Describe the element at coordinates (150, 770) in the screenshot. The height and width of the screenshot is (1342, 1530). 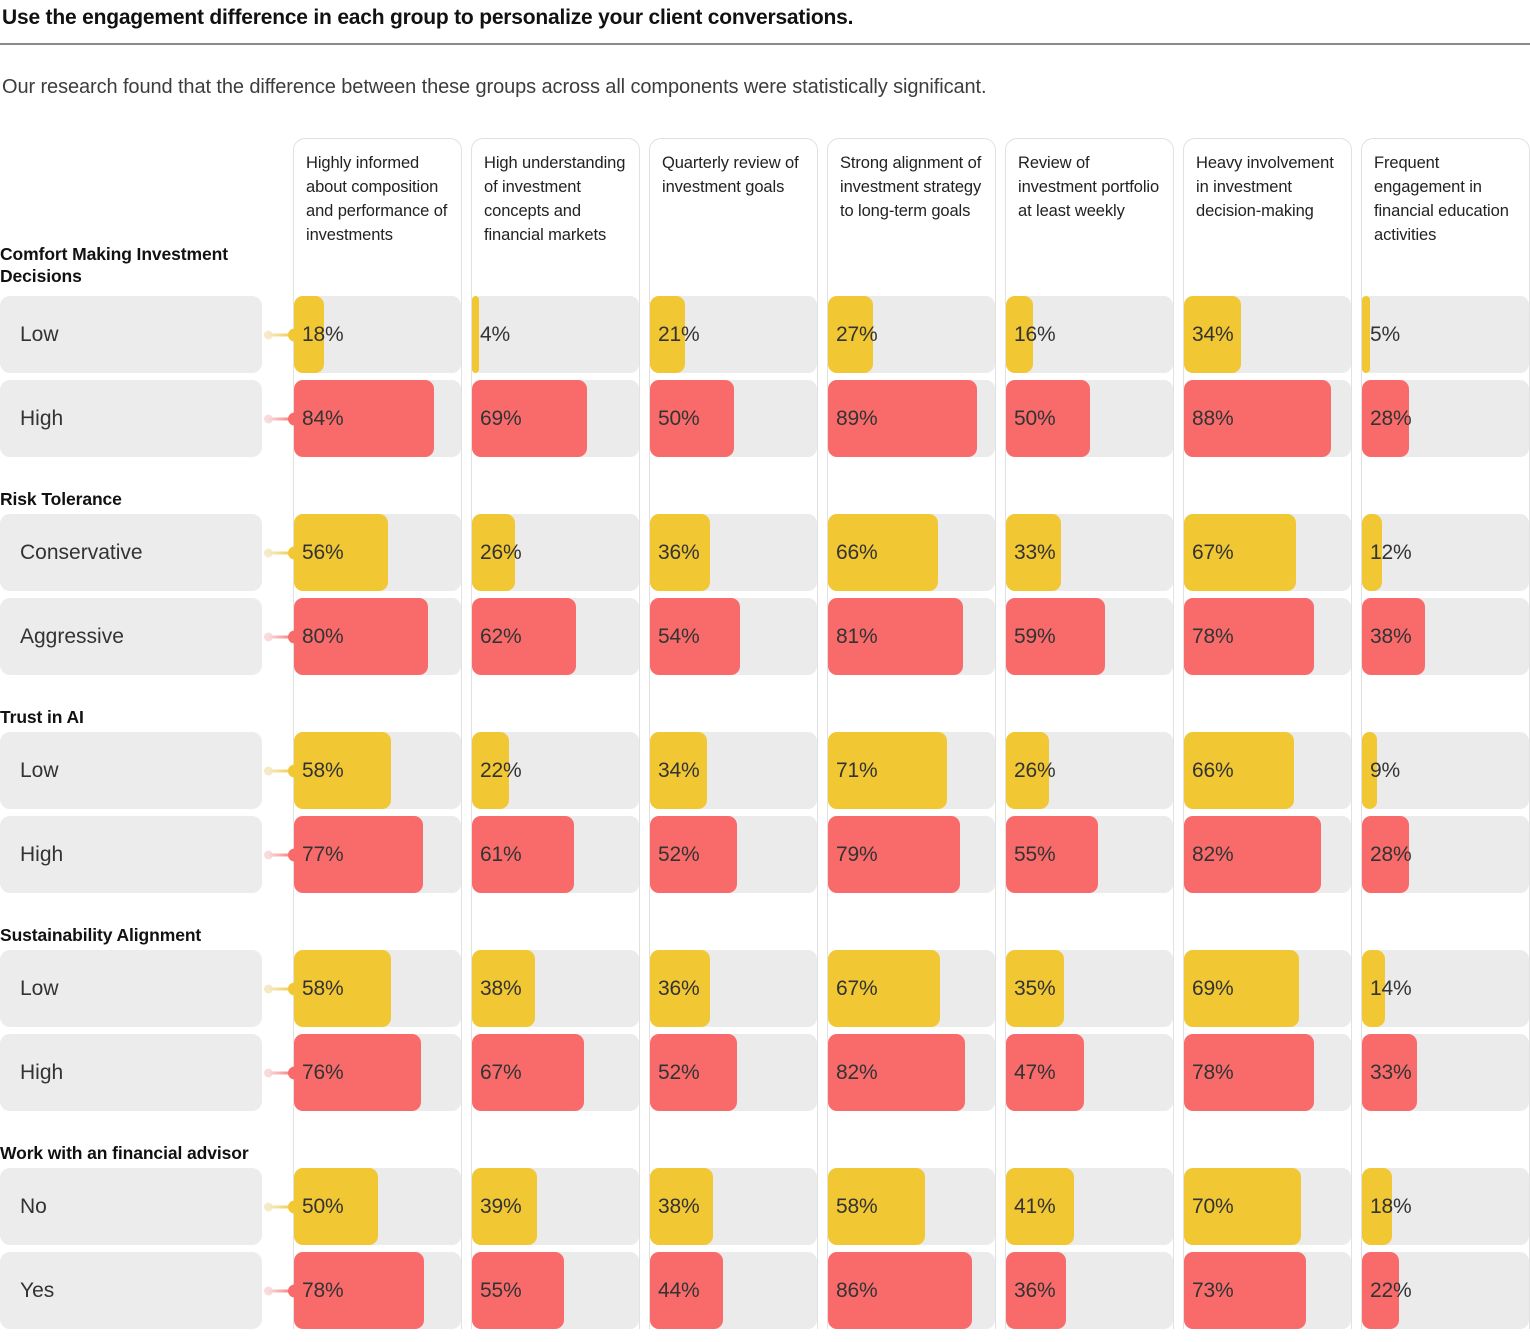
I see `row-label-box: Low` at that location.